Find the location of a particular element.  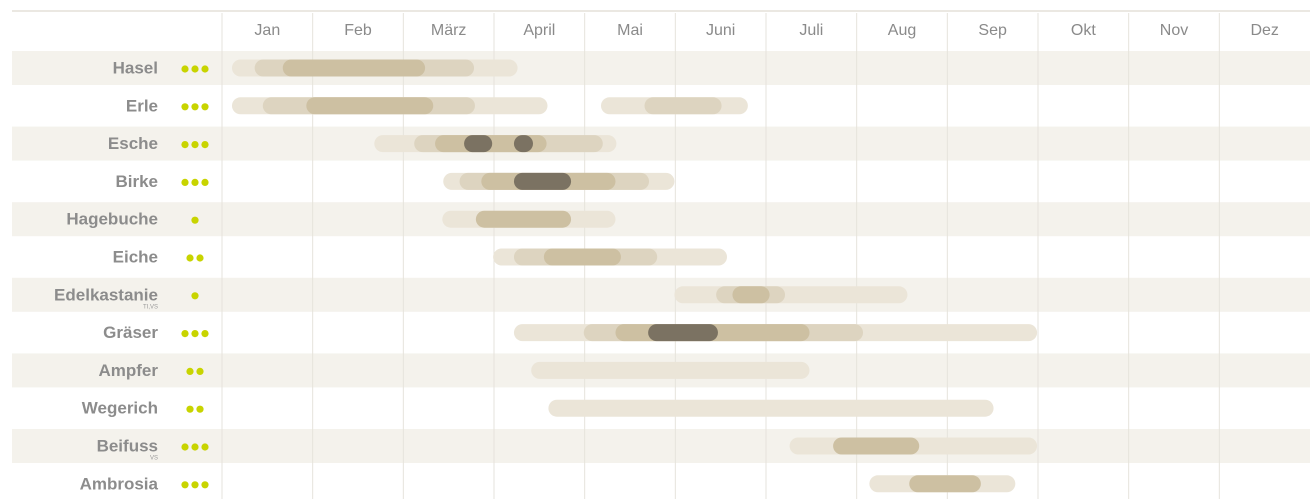

month-label: Aug is located at coordinates (902, 30).